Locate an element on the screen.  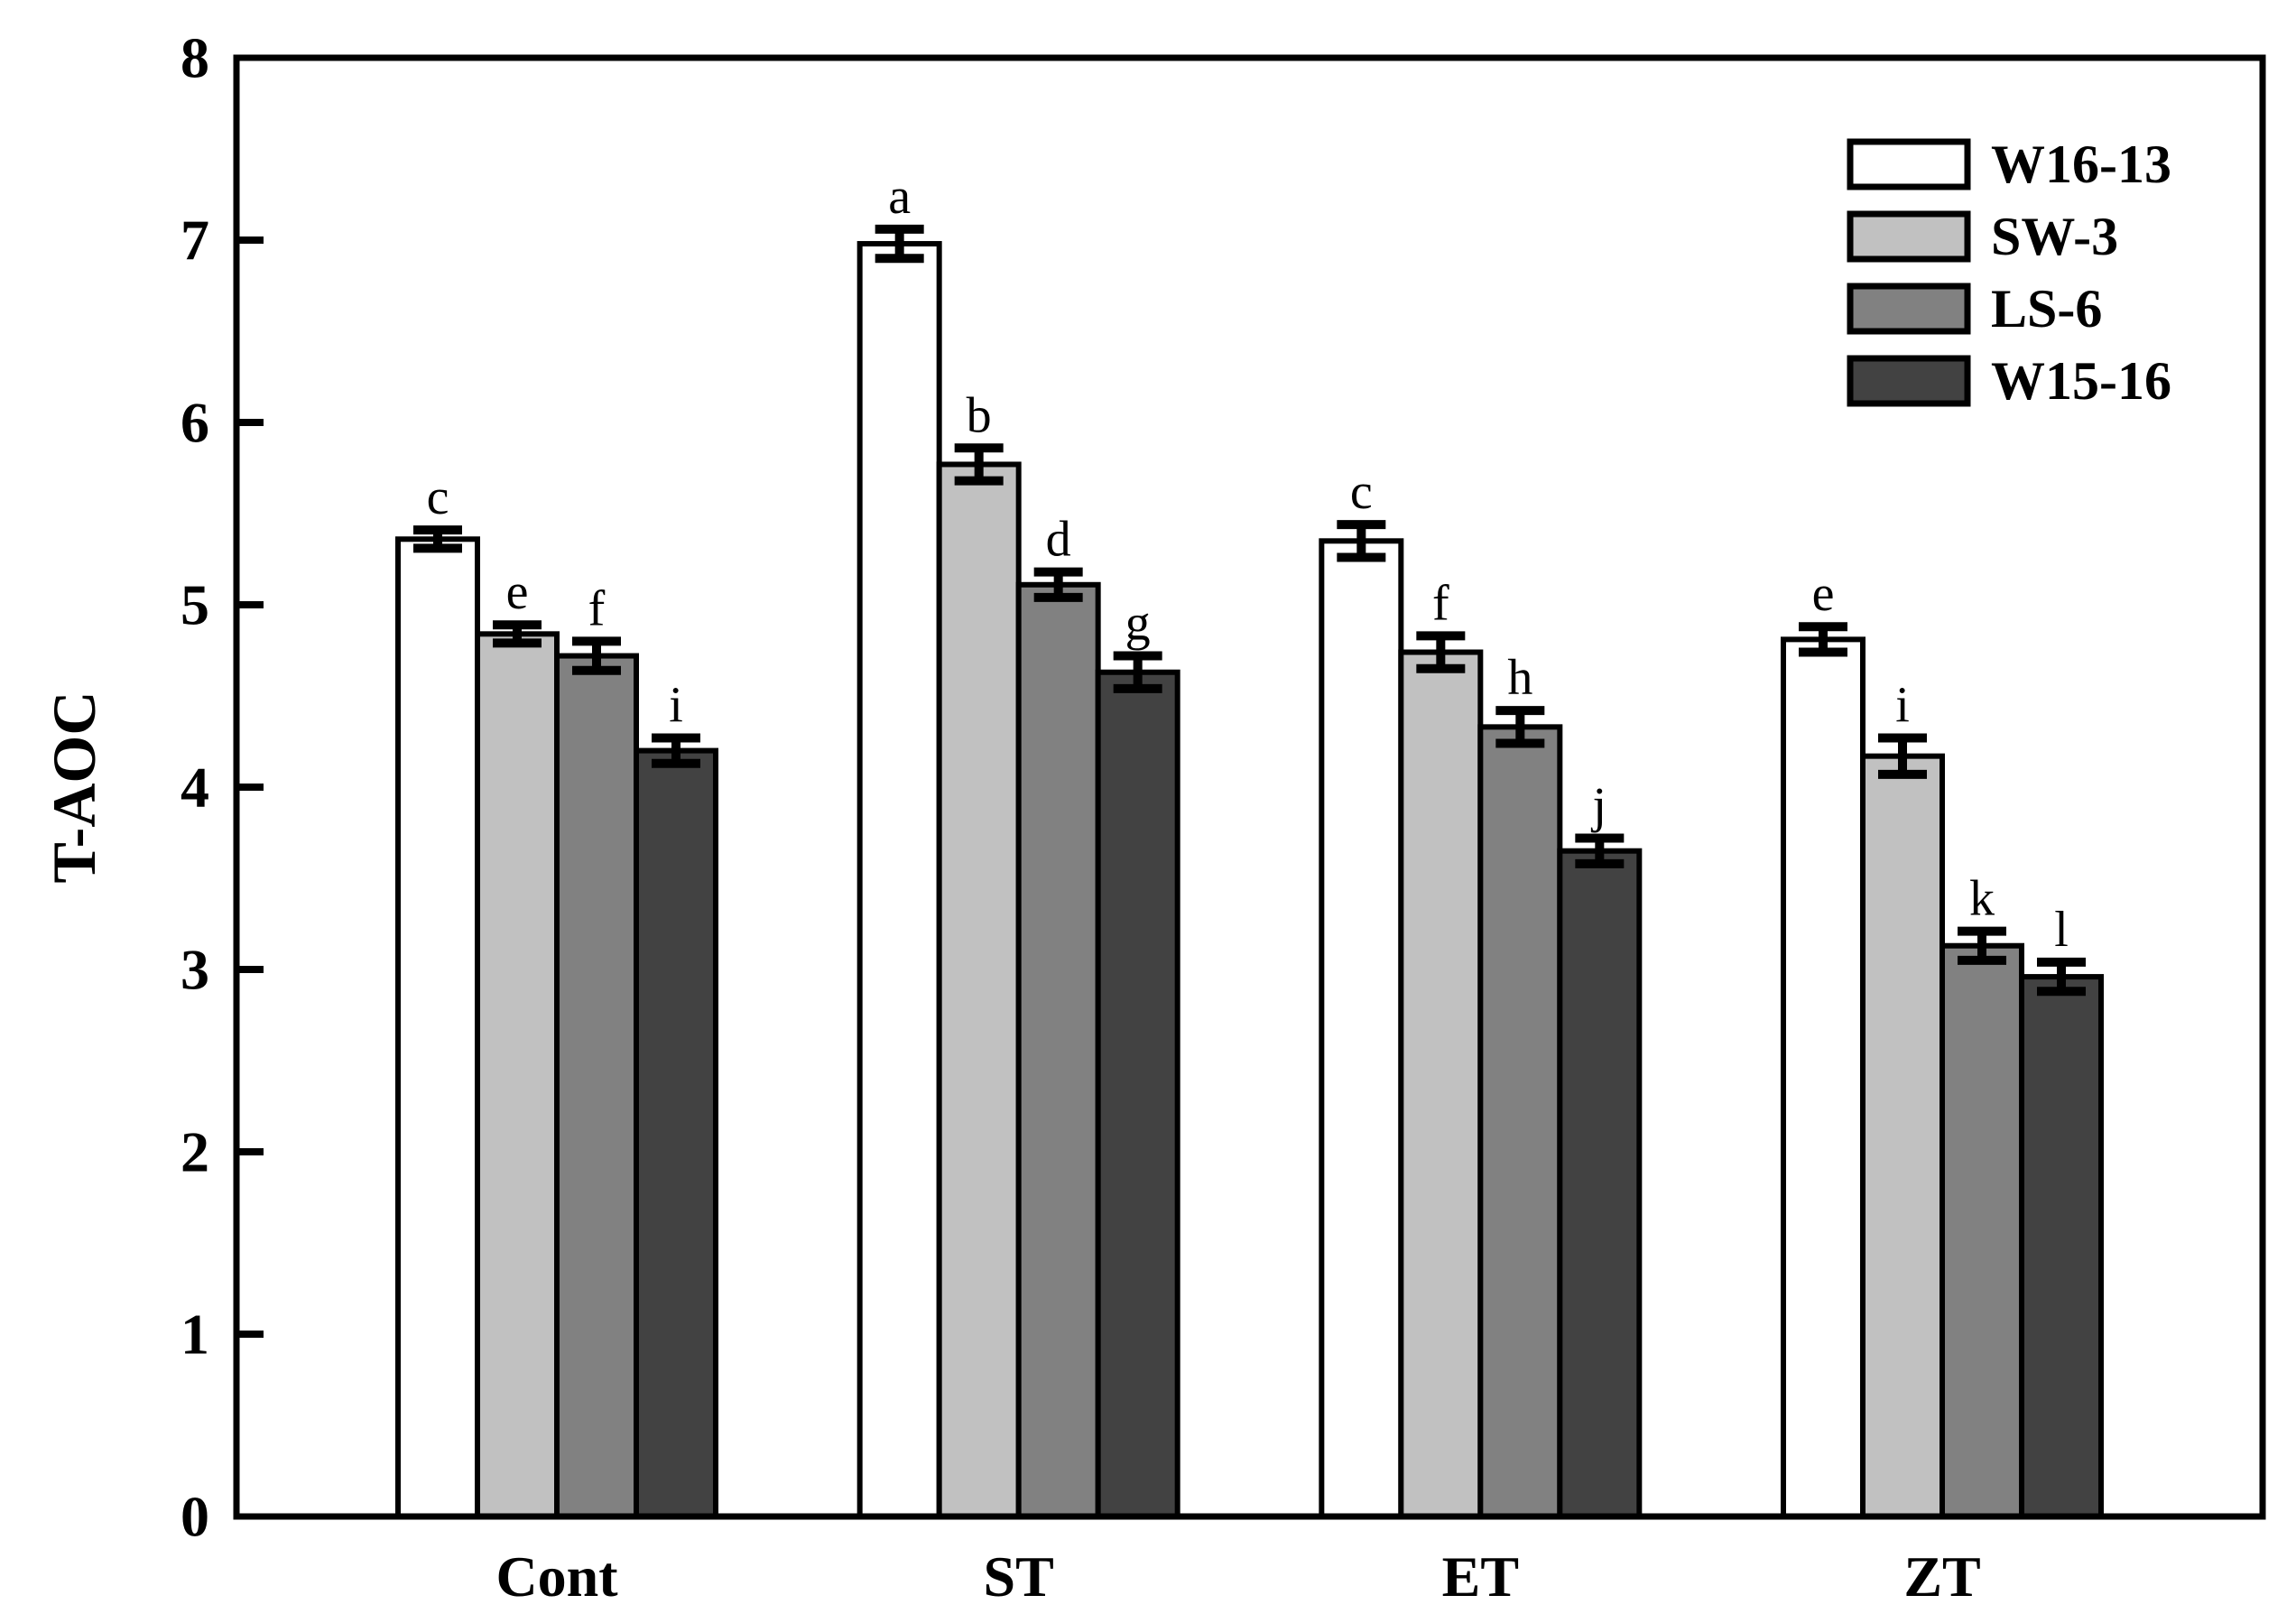
bar-W15-16-ET is located at coordinates (1600, 1183).